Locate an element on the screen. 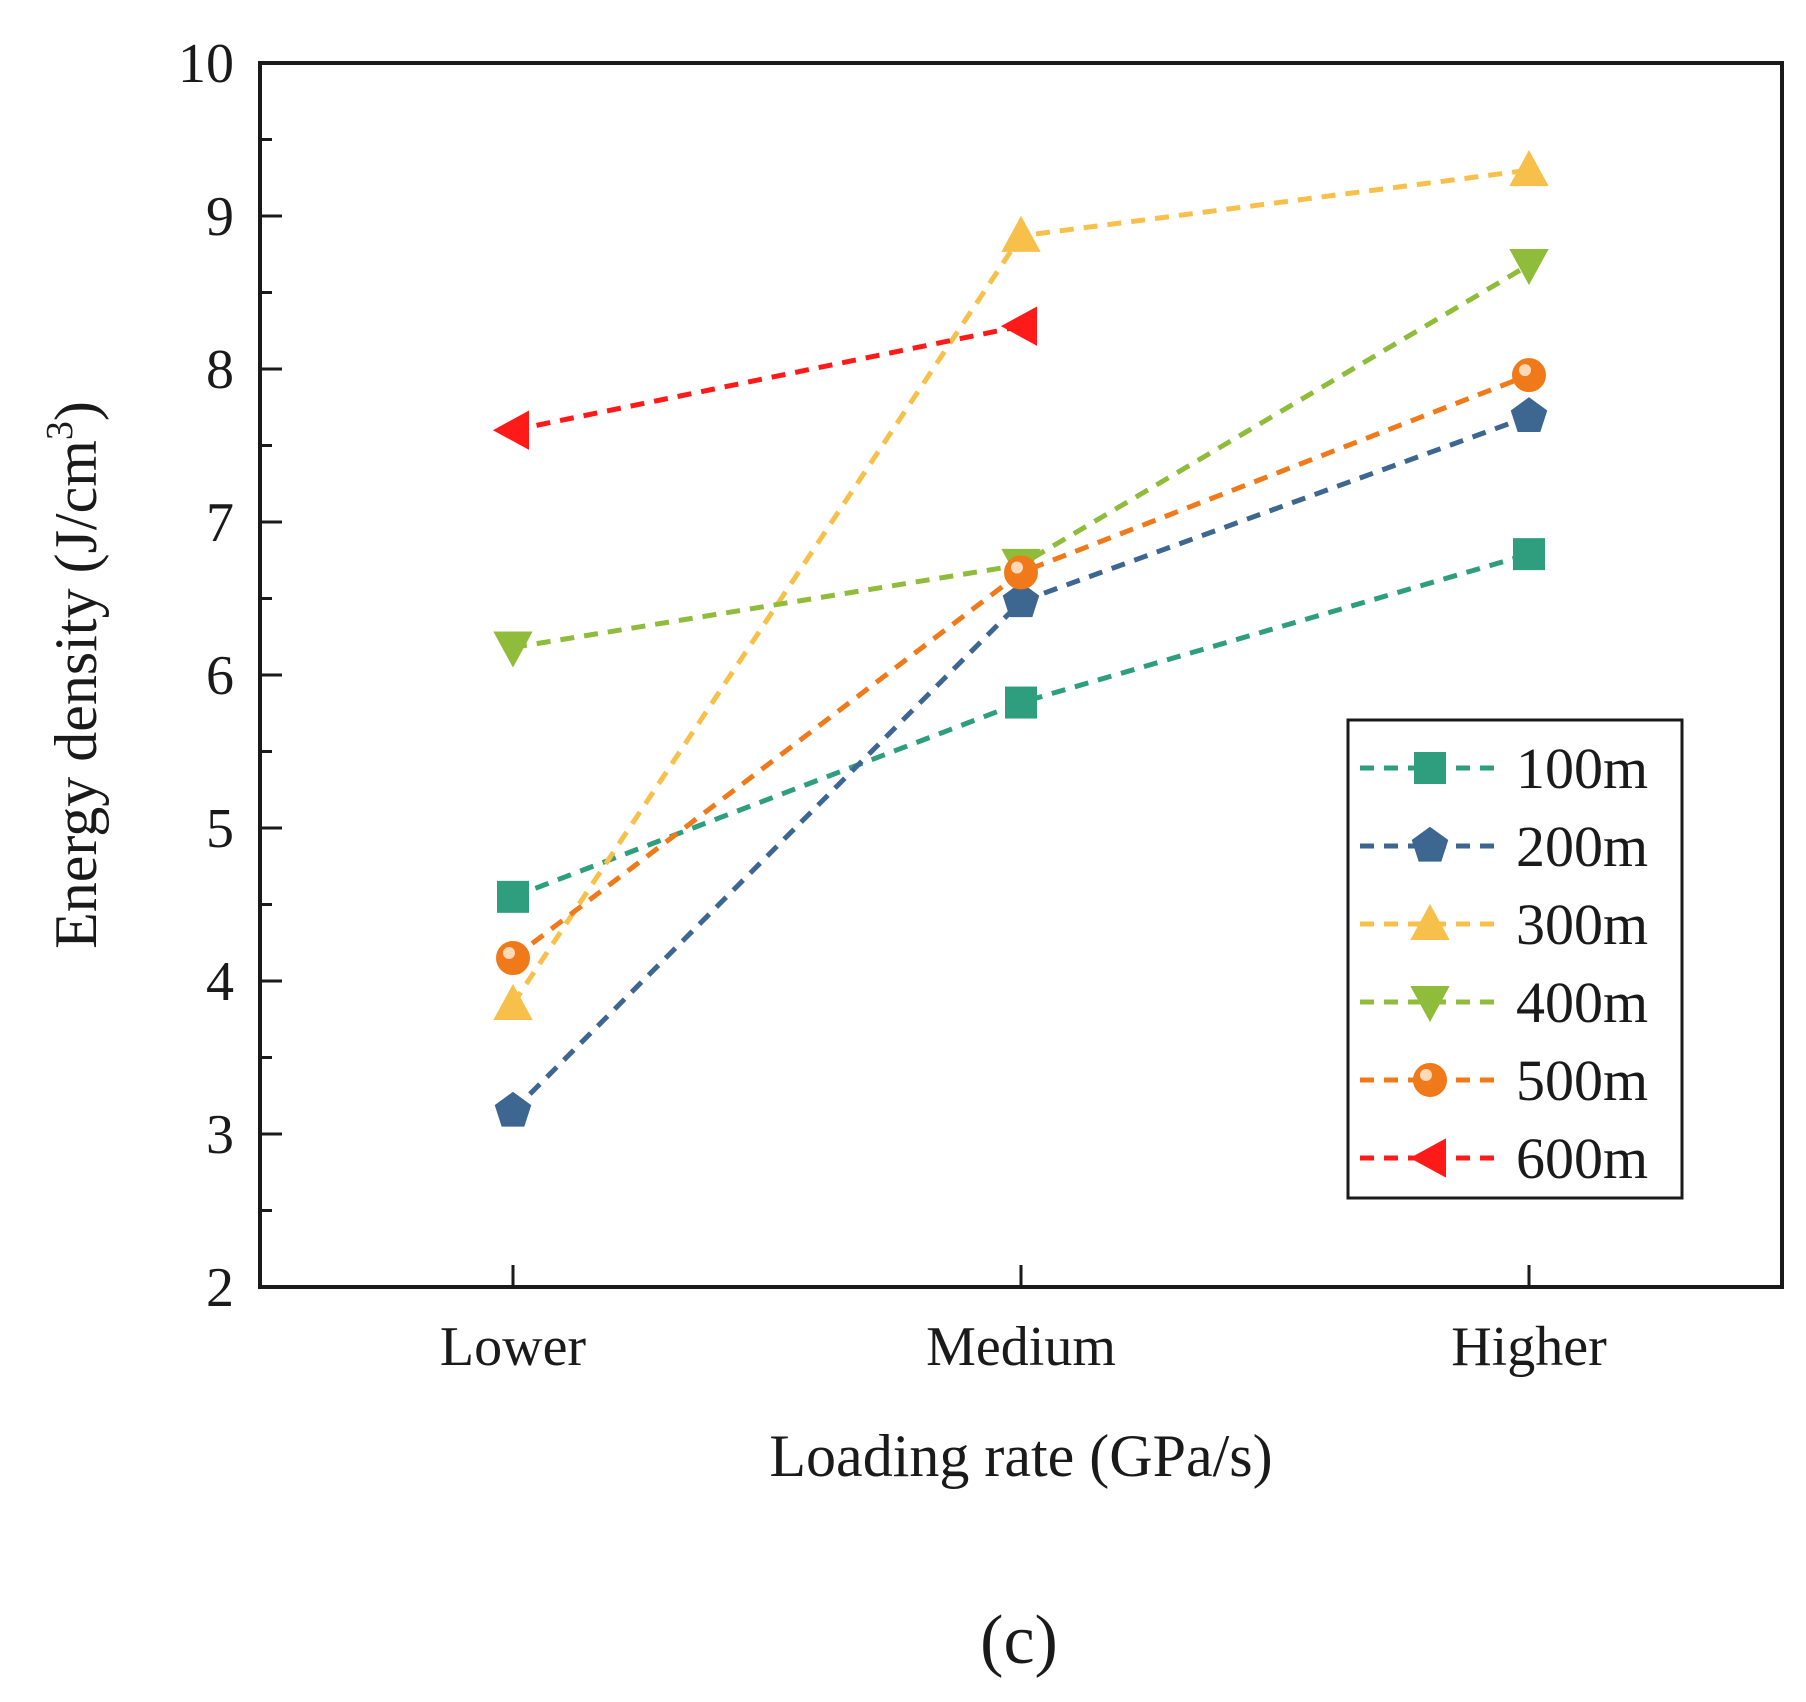 This screenshot has width=1806, height=1702. legend-marker-highlight is located at coordinates (1426, 1075).